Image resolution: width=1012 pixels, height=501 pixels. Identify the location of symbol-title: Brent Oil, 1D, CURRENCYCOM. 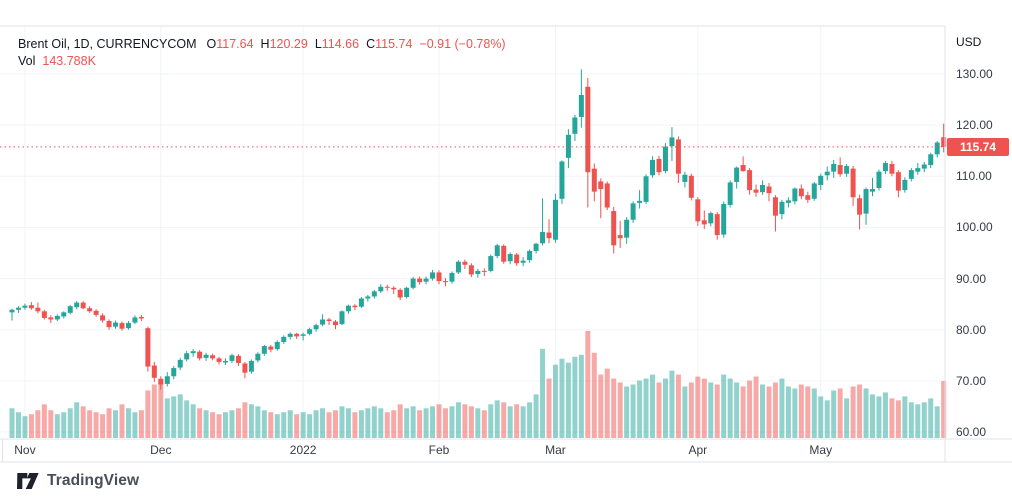
(107, 44).